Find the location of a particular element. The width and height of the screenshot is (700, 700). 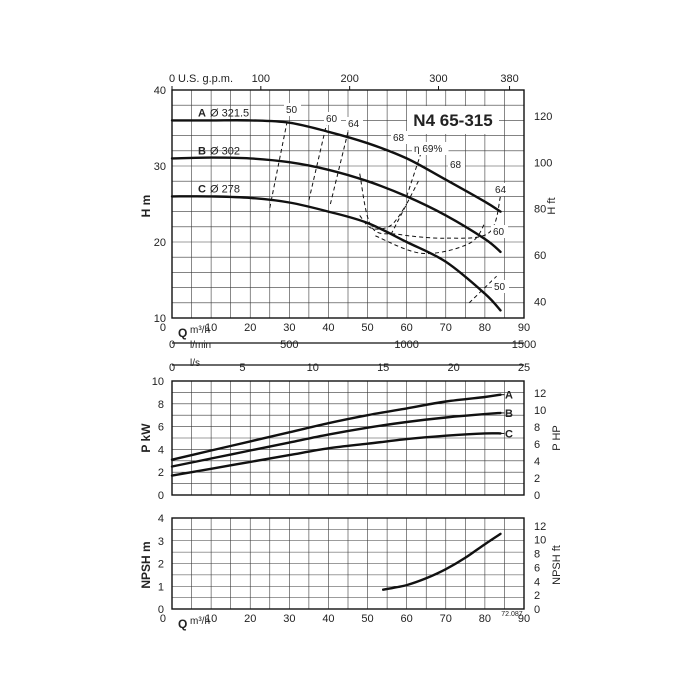

power-curve-b is located at coordinates (336, 439).